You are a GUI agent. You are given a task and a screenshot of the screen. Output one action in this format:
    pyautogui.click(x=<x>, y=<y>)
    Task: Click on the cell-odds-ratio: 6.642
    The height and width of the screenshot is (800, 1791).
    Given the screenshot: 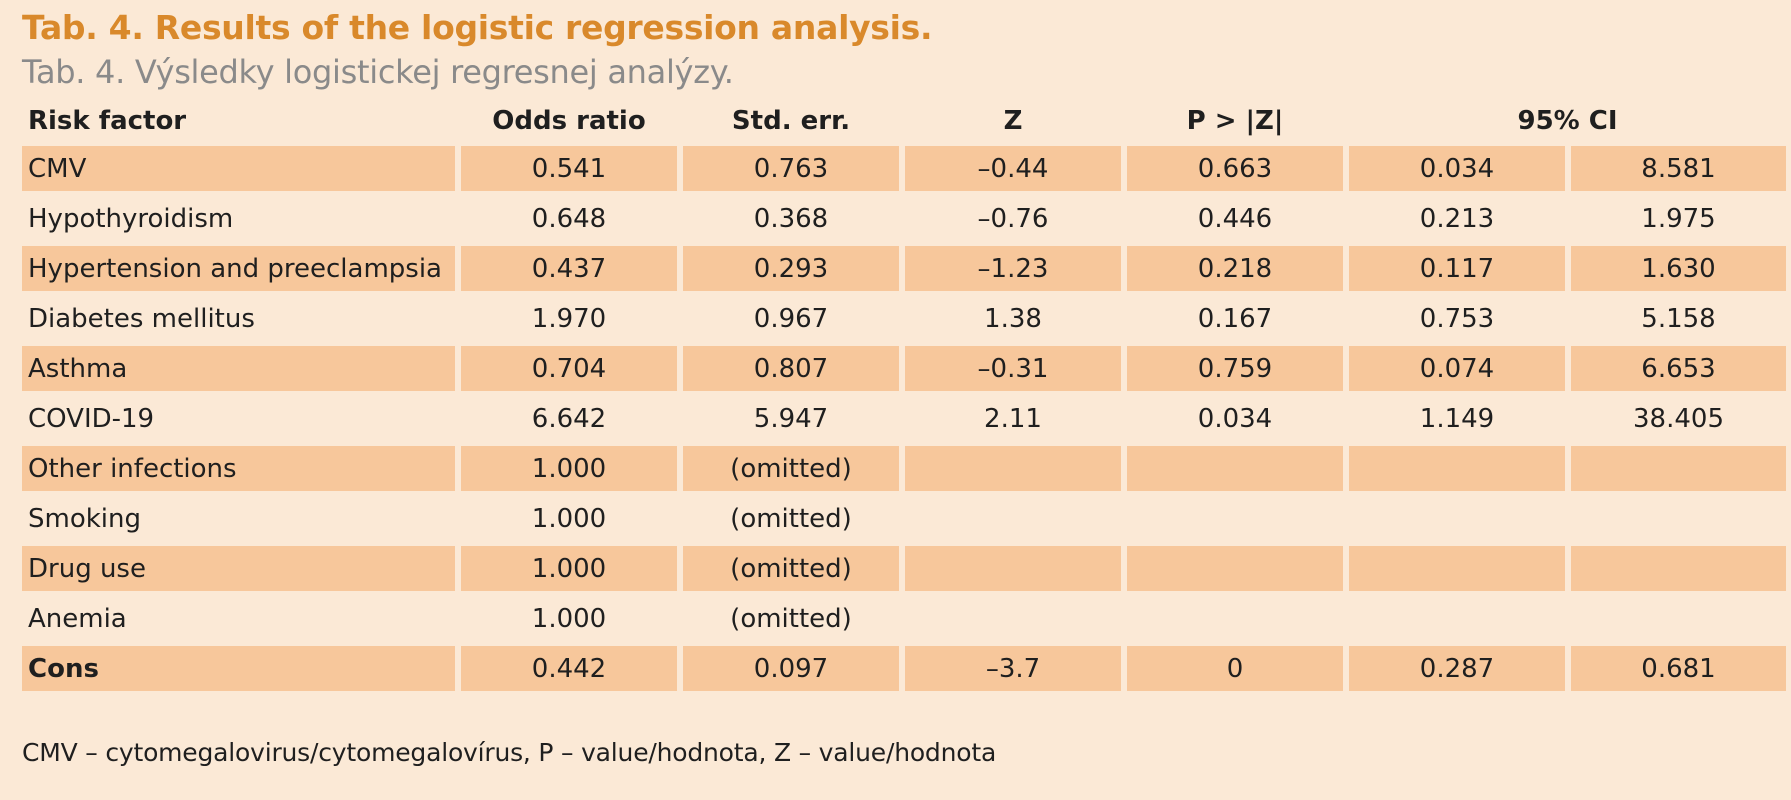 What is the action you would take?
    pyautogui.click(x=569, y=418)
    